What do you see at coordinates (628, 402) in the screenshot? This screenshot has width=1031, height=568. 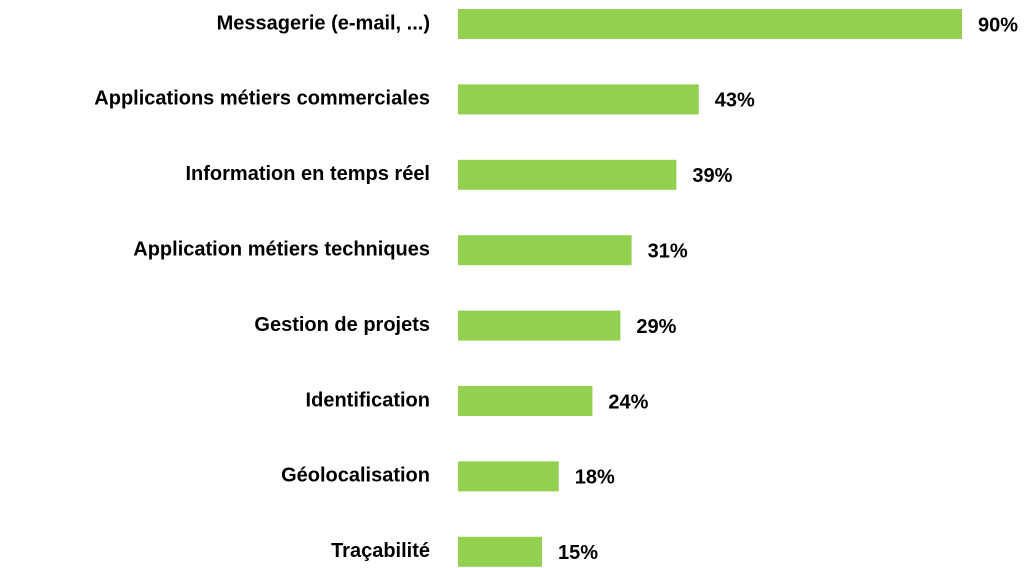 I see `value-label: 24%` at bounding box center [628, 402].